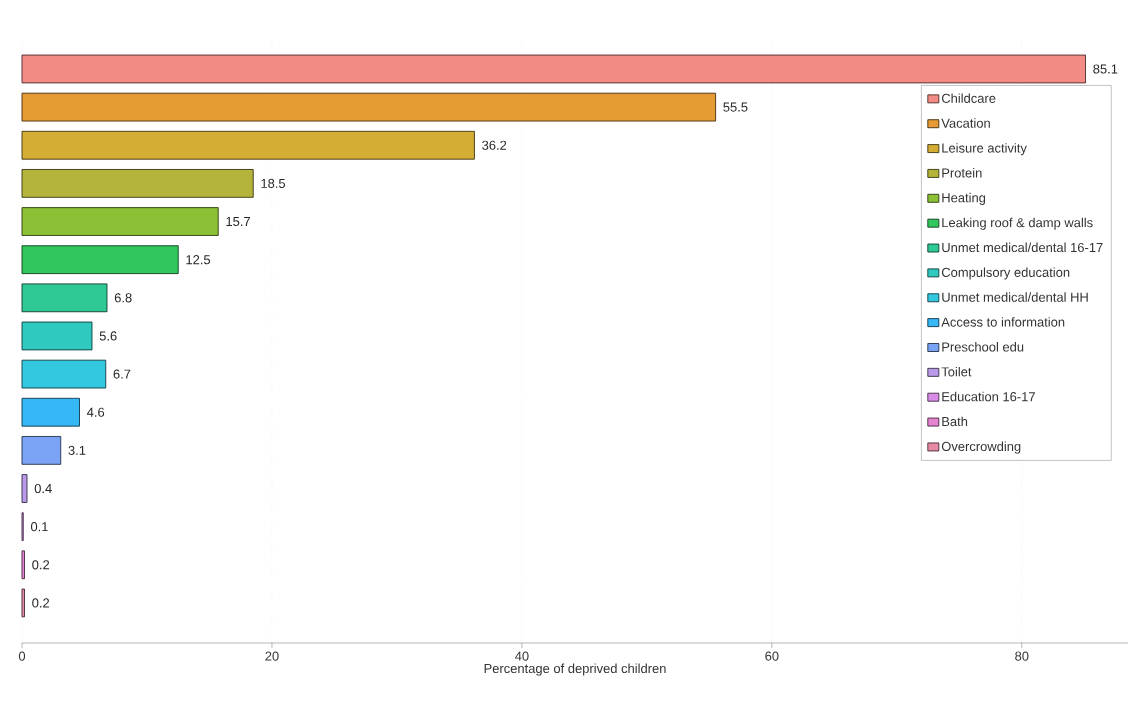  What do you see at coordinates (273, 183) in the screenshot?
I see `data-label: 18.5` at bounding box center [273, 183].